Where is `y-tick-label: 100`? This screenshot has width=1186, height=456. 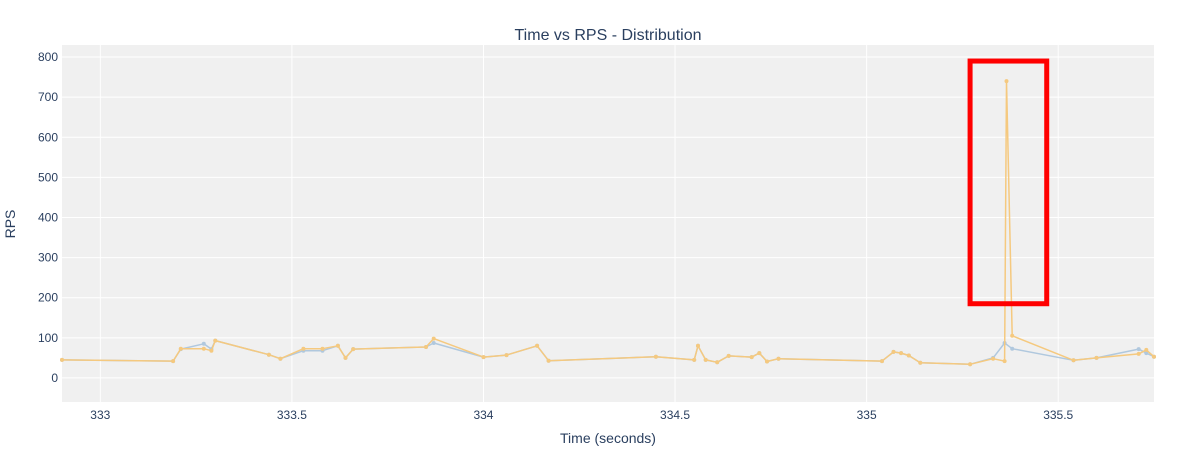
y-tick-label: 100 is located at coordinates (48, 338).